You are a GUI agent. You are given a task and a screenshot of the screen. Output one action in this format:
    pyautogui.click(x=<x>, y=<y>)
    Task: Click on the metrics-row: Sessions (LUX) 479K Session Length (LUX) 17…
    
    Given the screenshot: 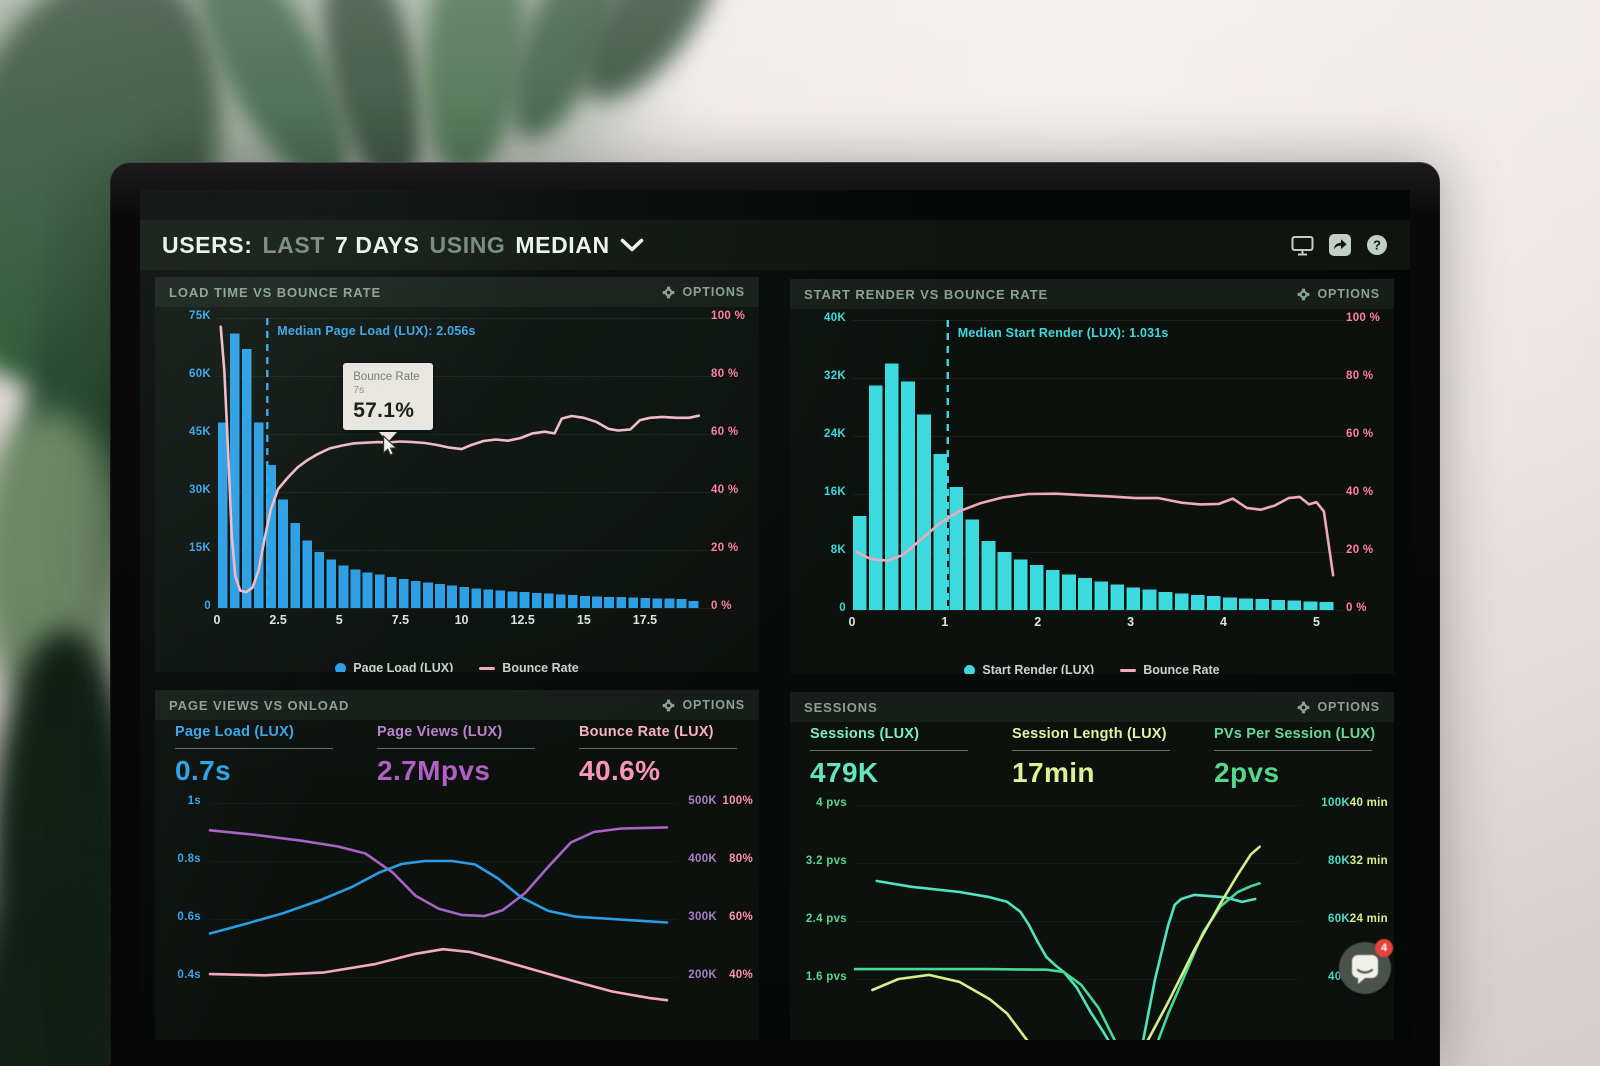 What is the action you would take?
    pyautogui.click(x=1096, y=757)
    